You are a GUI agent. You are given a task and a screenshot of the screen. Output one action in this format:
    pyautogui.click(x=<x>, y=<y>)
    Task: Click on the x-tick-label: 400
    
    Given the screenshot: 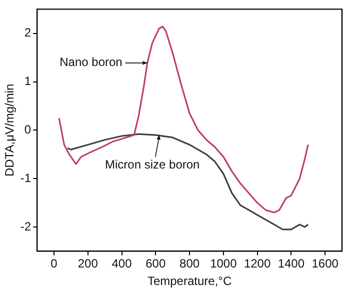 What is the action you would take?
    pyautogui.click(x=122, y=263)
    